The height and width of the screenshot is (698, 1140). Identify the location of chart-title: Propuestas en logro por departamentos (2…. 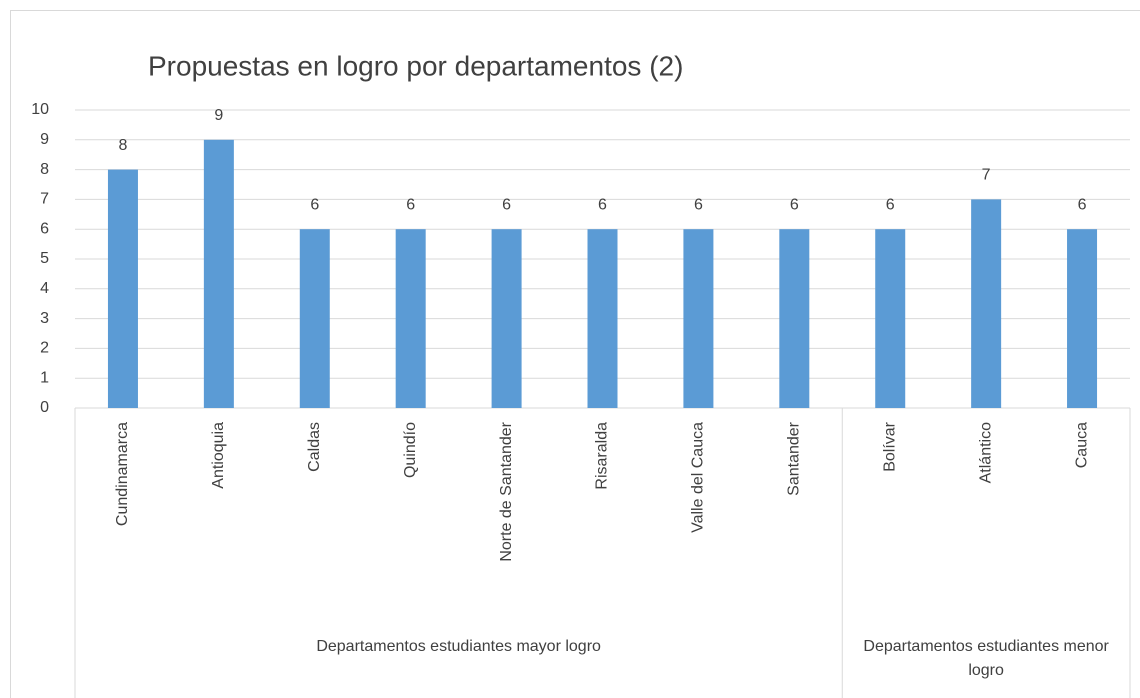
(415, 65).